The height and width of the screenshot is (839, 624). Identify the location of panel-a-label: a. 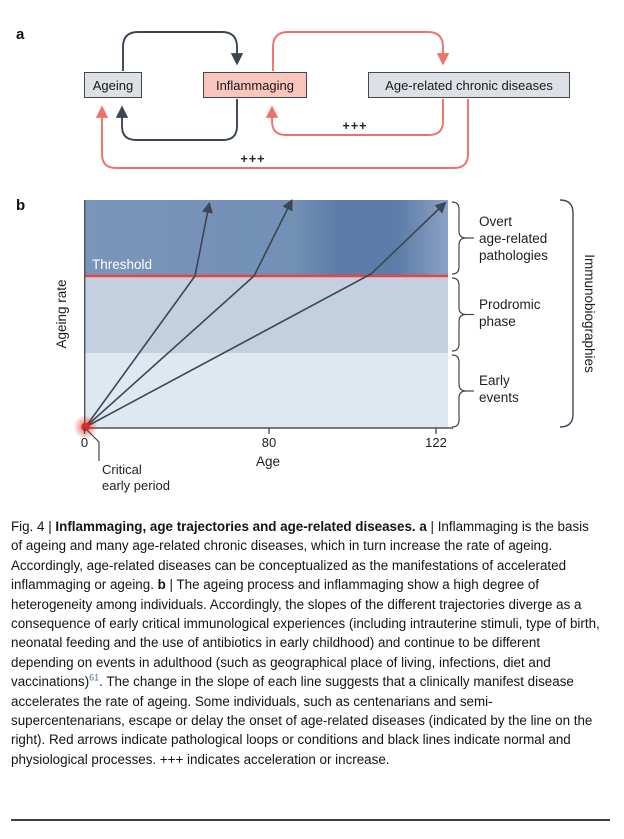
(20, 34).